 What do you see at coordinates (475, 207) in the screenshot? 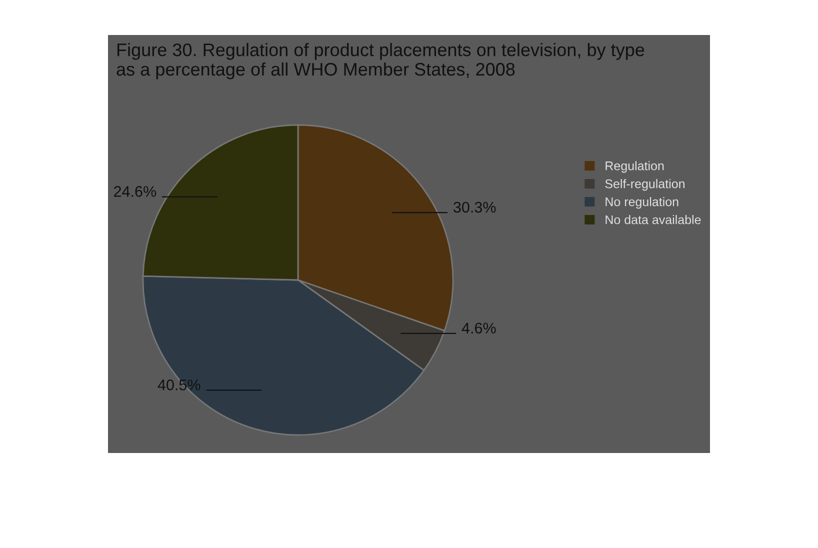
I see `data-label: 30.3%` at bounding box center [475, 207].